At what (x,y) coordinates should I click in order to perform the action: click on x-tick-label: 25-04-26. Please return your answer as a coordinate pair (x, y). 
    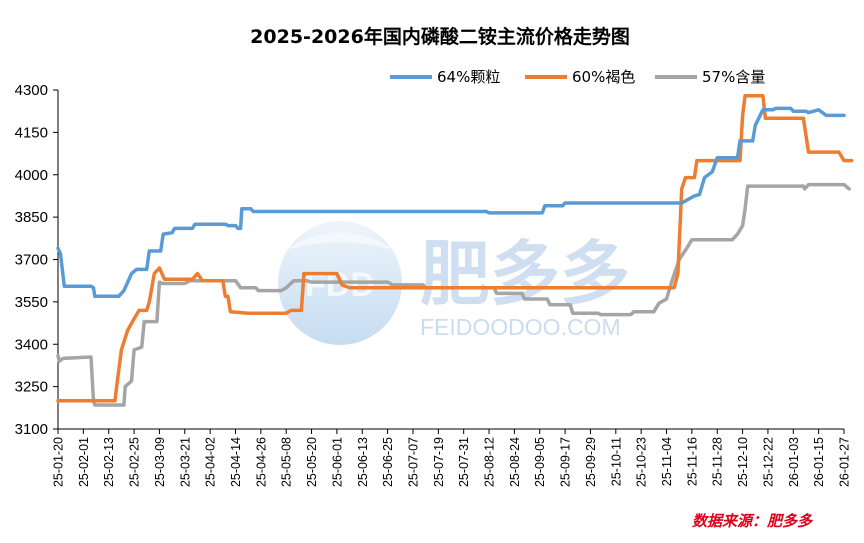
    Looking at the image, I should click on (261, 462).